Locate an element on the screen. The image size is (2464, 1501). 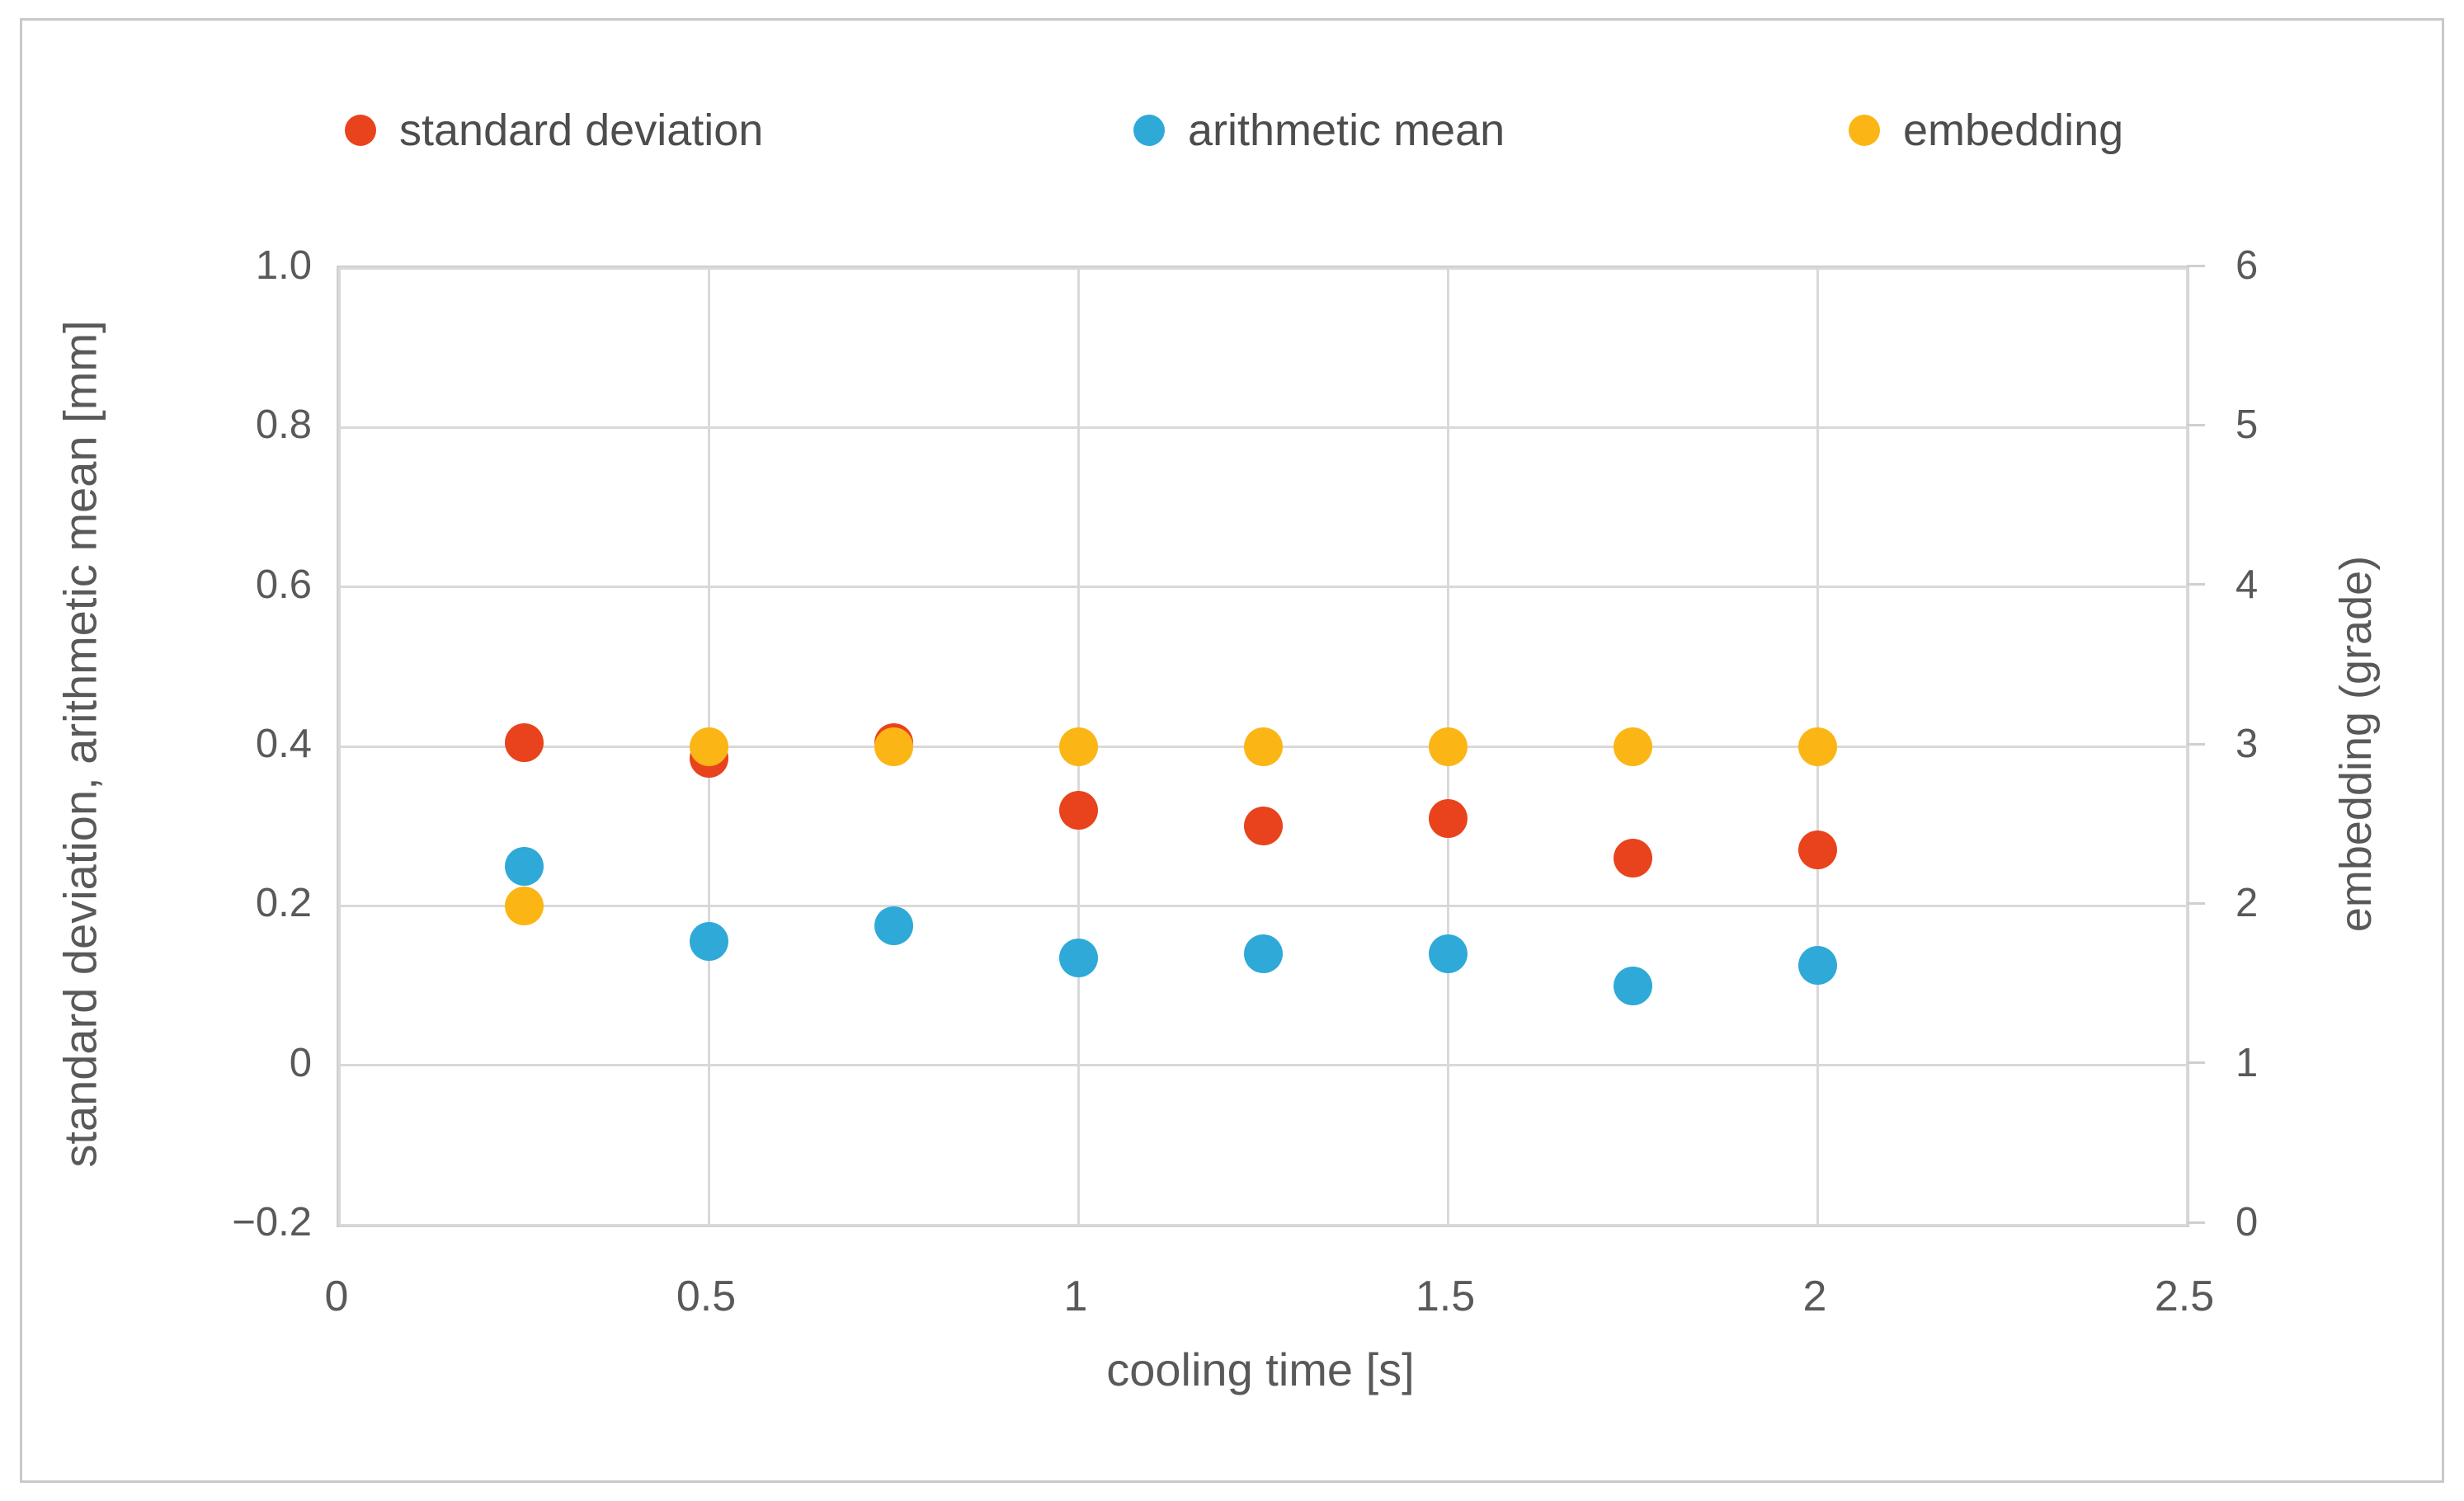
y-tick-label-left: −0.2 is located at coordinates (272, 1222).